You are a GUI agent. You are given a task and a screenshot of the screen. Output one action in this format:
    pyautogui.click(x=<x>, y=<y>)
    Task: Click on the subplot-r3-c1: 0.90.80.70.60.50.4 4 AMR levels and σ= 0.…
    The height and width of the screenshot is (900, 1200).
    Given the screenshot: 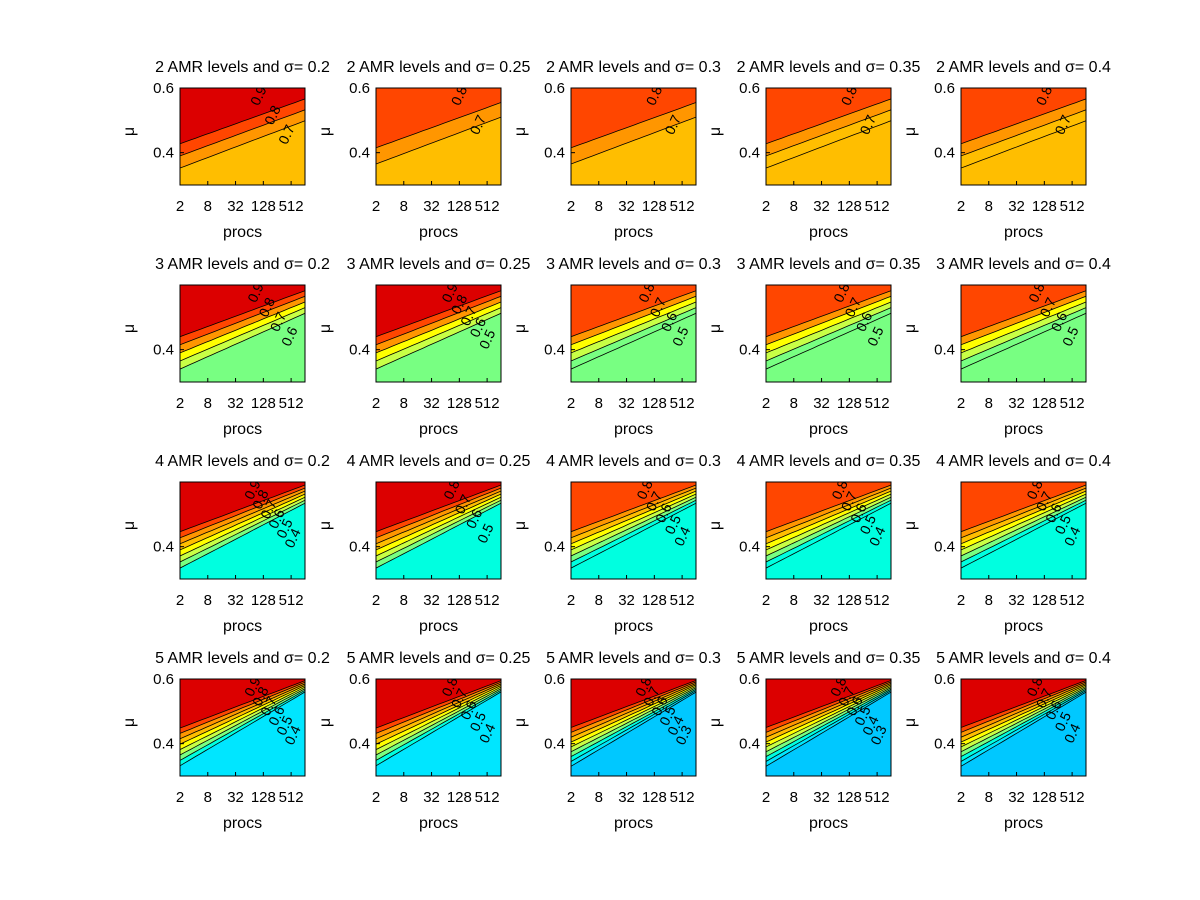 What is the action you would take?
    pyautogui.click(x=225, y=544)
    